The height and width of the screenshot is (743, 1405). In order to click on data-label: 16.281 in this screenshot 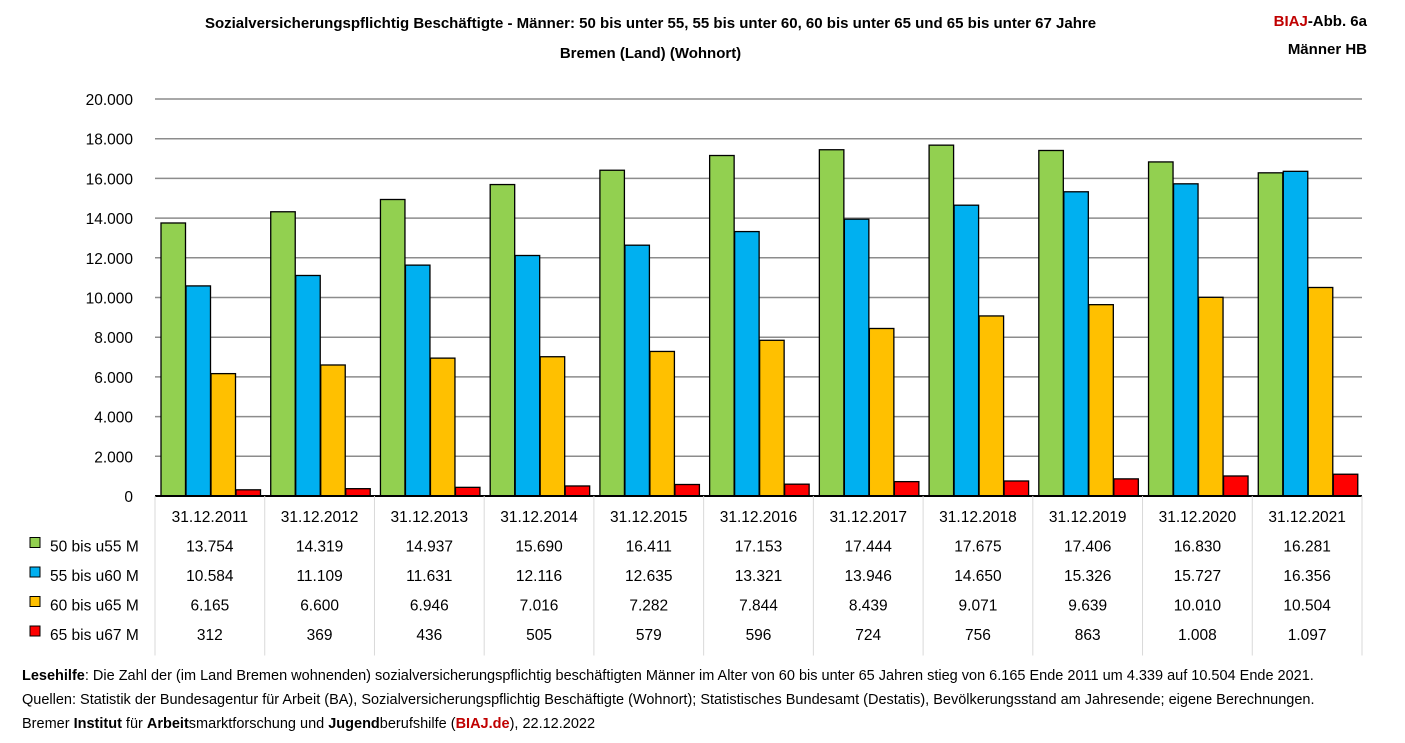, I will do `click(1306, 547)`.